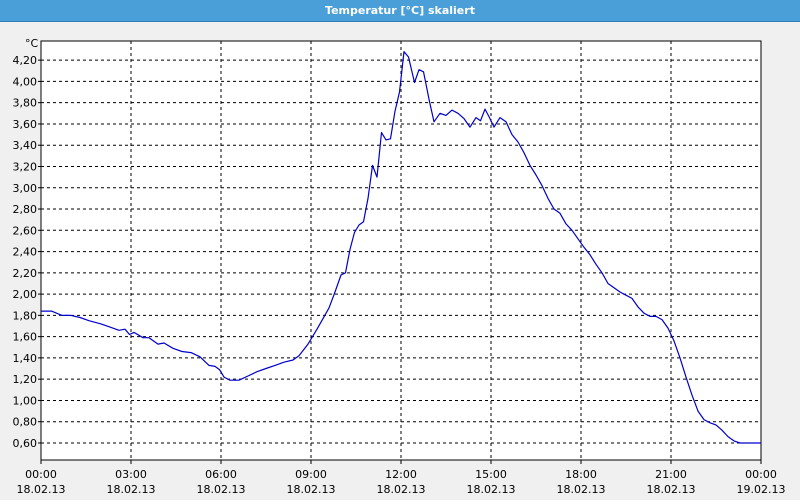 This screenshot has height=504, width=800. What do you see at coordinates (32, 43) in the screenshot?
I see `y-axis-unit-label: °C` at bounding box center [32, 43].